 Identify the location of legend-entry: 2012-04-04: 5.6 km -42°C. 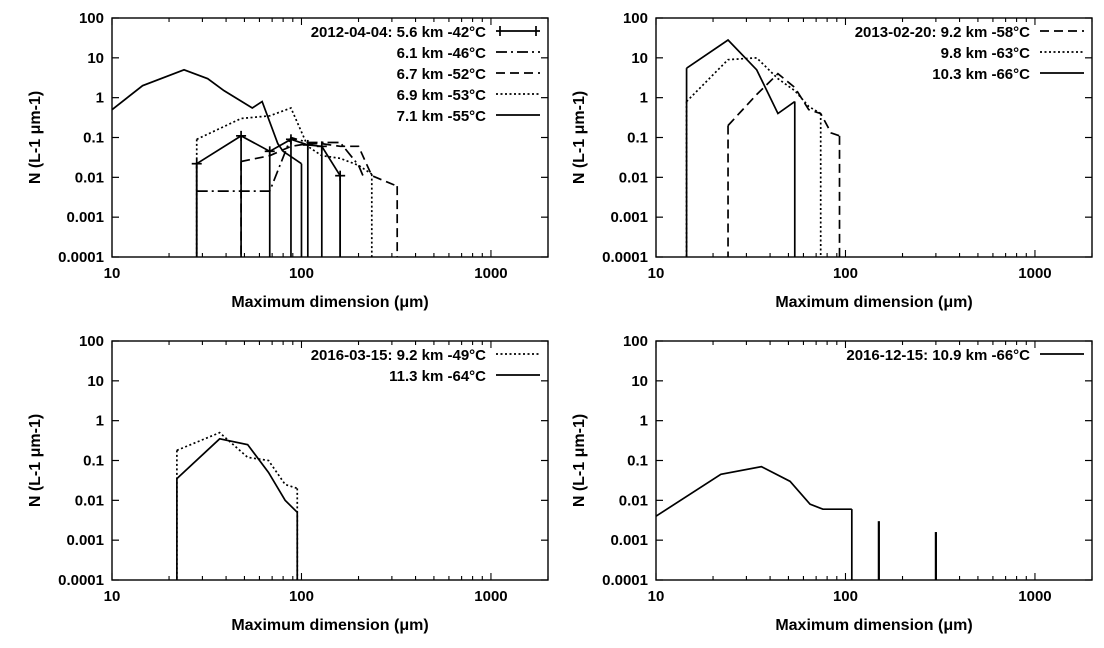
(425, 32).